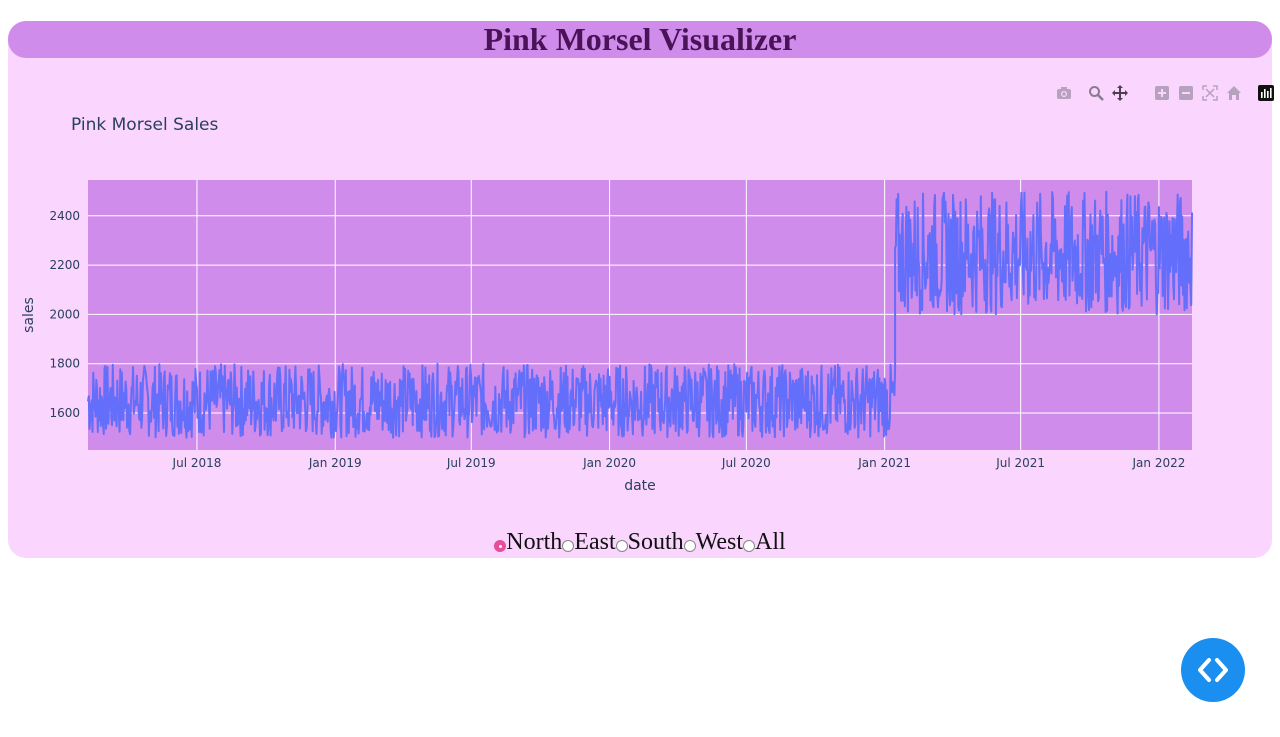 The image size is (1280, 737). What do you see at coordinates (1064, 93) in the screenshot?
I see `camera-icon` at bounding box center [1064, 93].